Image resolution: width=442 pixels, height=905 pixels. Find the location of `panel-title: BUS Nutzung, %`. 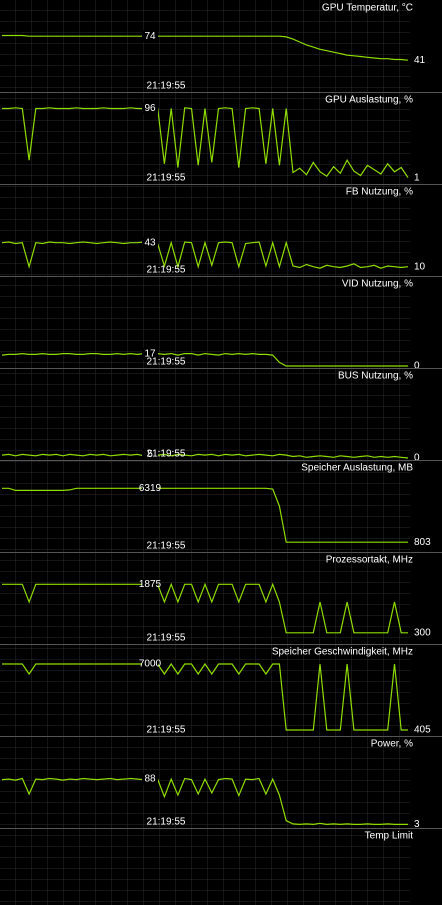

panel-title: BUS Nutzung, % is located at coordinates (375, 376).